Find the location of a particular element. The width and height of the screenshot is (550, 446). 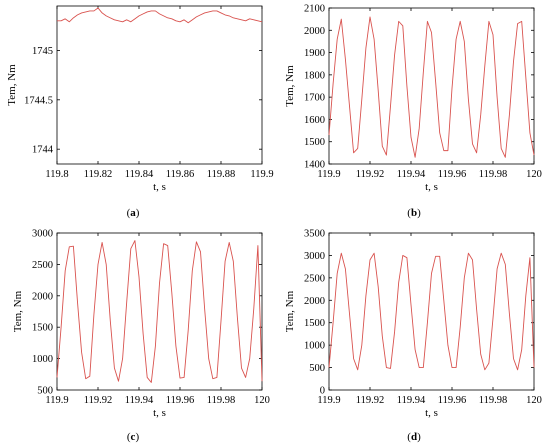

x-tick-label: 119.88 is located at coordinates (221, 174).